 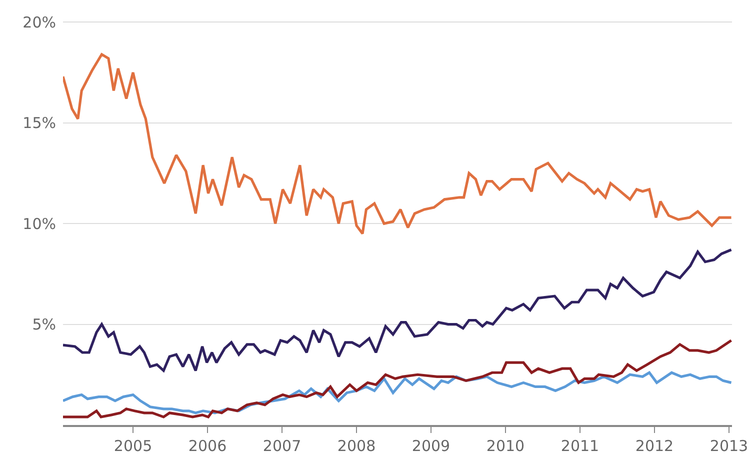 What do you see at coordinates (133, 446) in the screenshot?
I see `x-tick-label: 2005` at bounding box center [133, 446].